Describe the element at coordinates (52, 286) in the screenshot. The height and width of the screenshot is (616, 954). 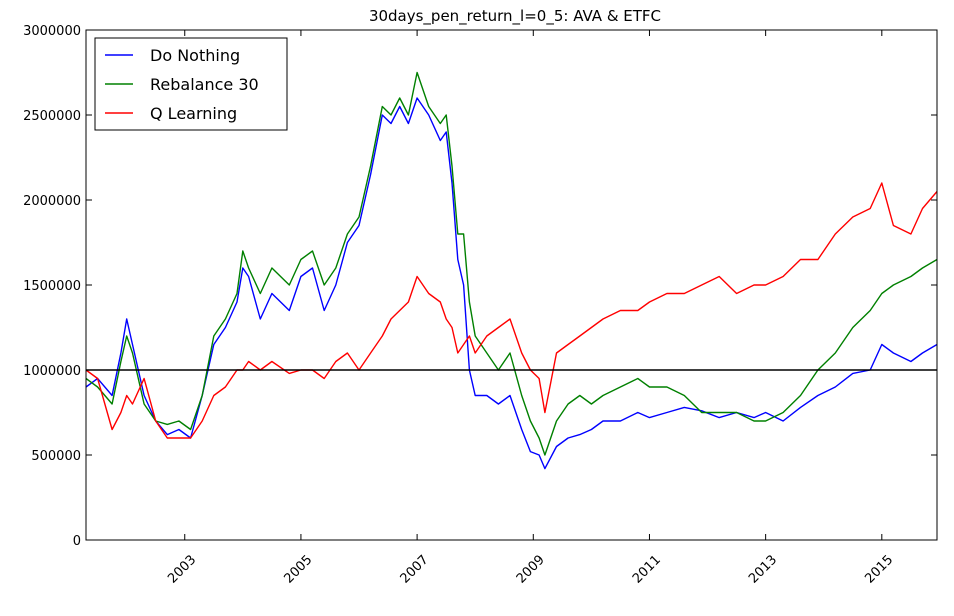
I see `y-tick-label-3: 1500000` at that location.